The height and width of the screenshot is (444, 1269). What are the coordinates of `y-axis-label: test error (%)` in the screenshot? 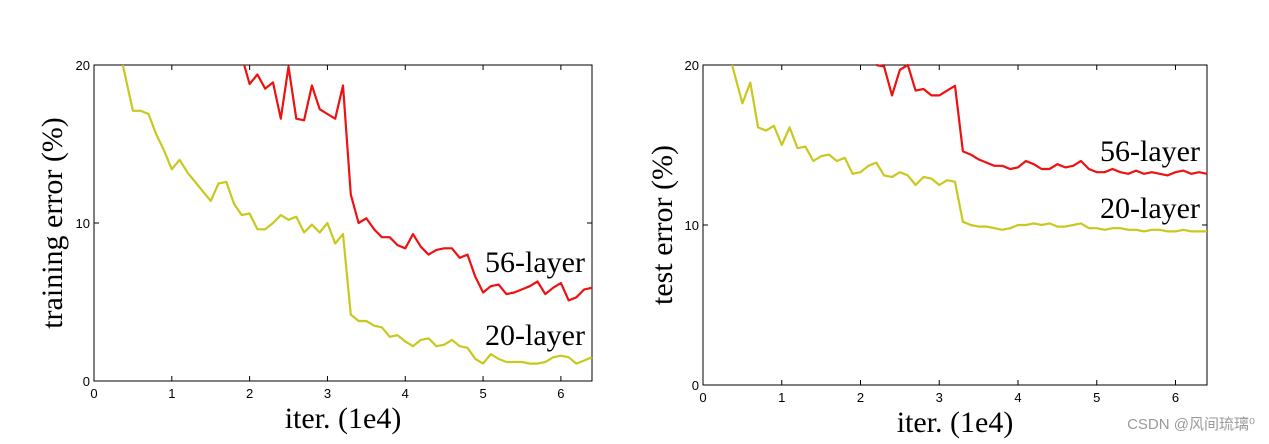 It's located at (662, 225).